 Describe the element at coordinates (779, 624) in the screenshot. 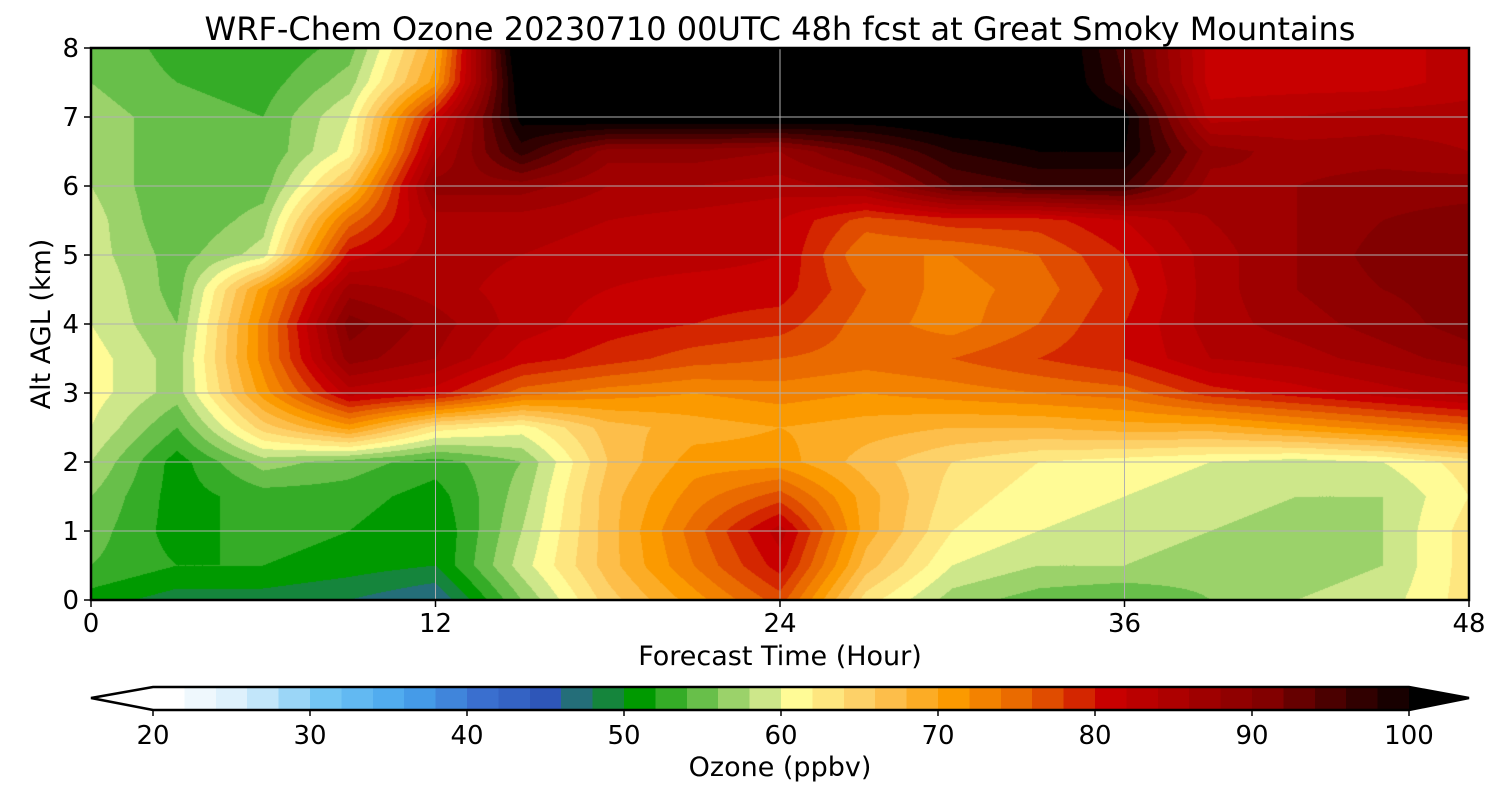

I see `x-tick-label: 24` at that location.